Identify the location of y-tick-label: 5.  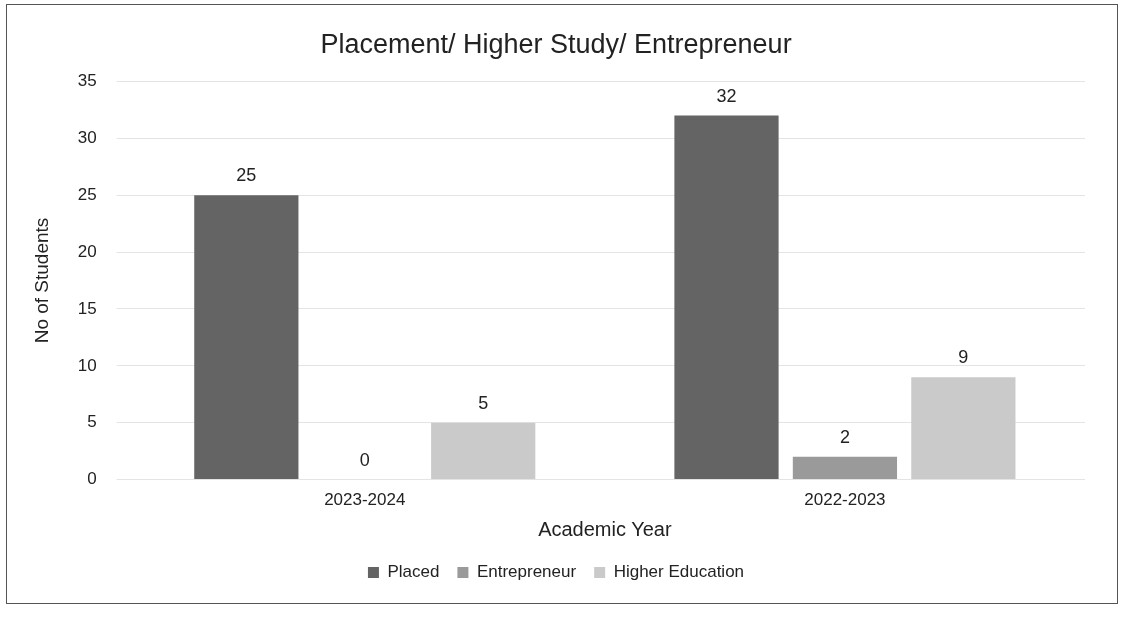
(92, 422).